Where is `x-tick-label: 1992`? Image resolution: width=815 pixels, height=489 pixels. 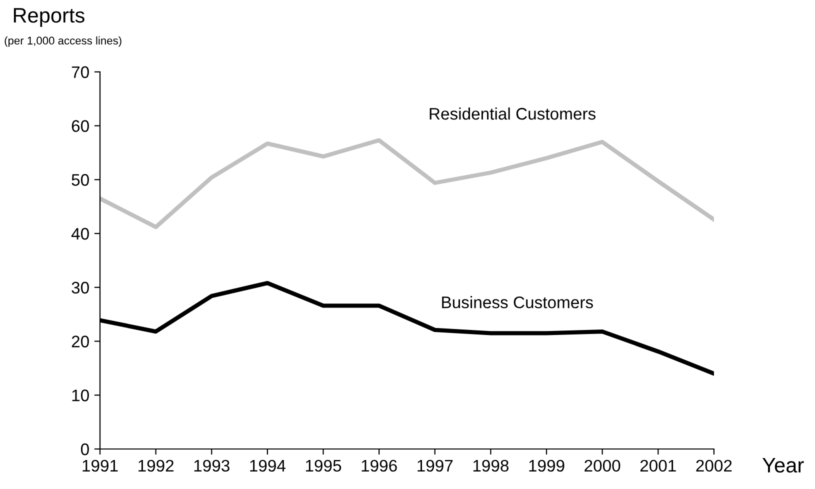
x-tick-label: 1992 is located at coordinates (156, 466).